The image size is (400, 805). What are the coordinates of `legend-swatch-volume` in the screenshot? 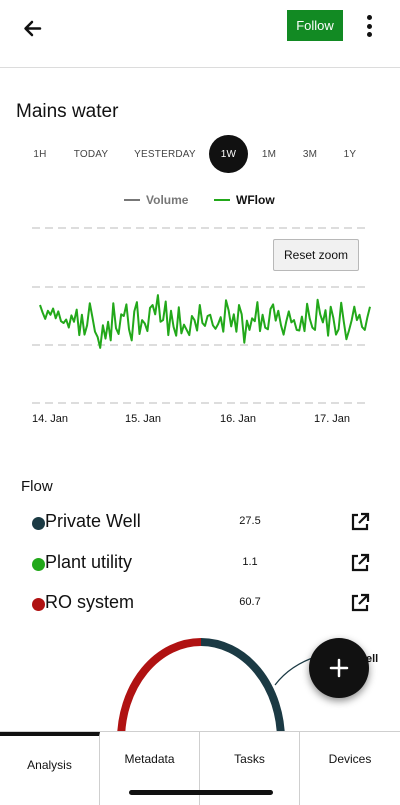 It's located at (132, 200).